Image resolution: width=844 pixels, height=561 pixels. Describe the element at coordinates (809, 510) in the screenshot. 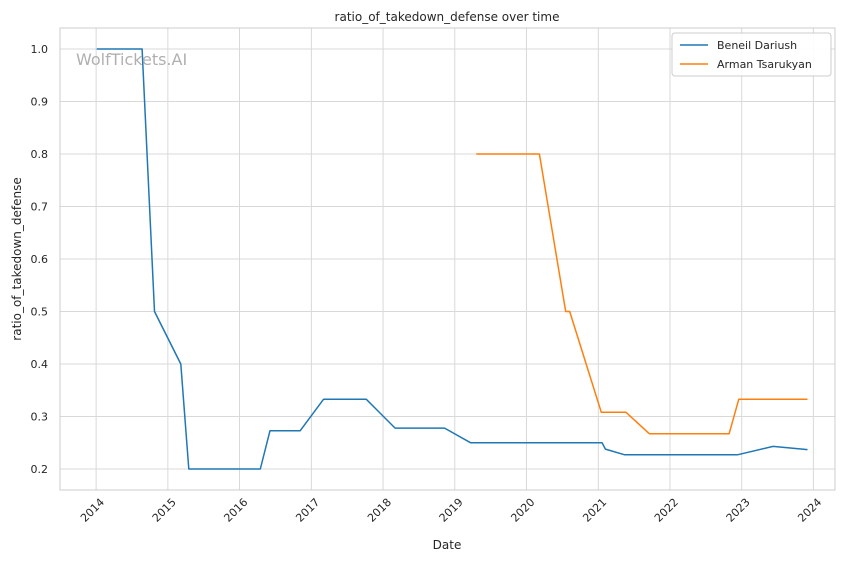

I see `x-tick-label: 2024` at that location.